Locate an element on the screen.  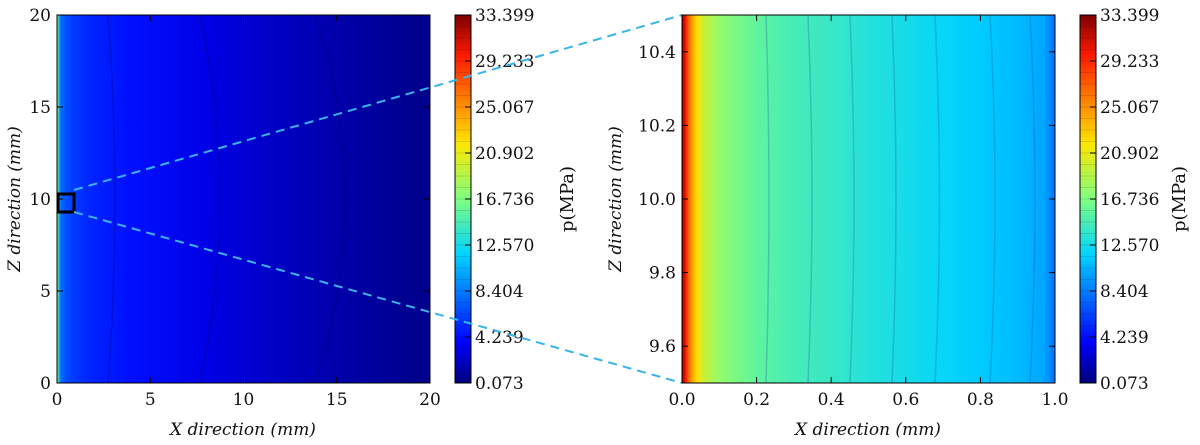
right-x-tick-label: 0.0 is located at coordinates (681, 400).